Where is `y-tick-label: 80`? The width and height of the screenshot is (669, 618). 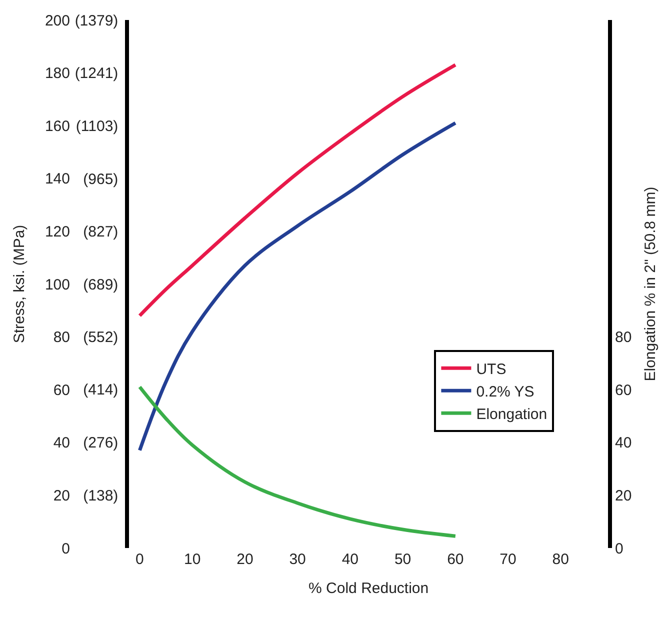 y-tick-label: 80 is located at coordinates (61, 337).